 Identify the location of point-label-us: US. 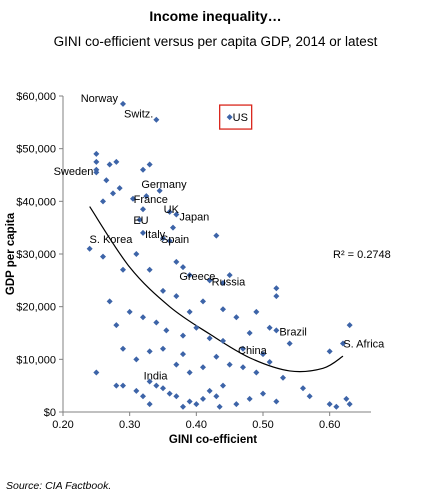
(240, 118).